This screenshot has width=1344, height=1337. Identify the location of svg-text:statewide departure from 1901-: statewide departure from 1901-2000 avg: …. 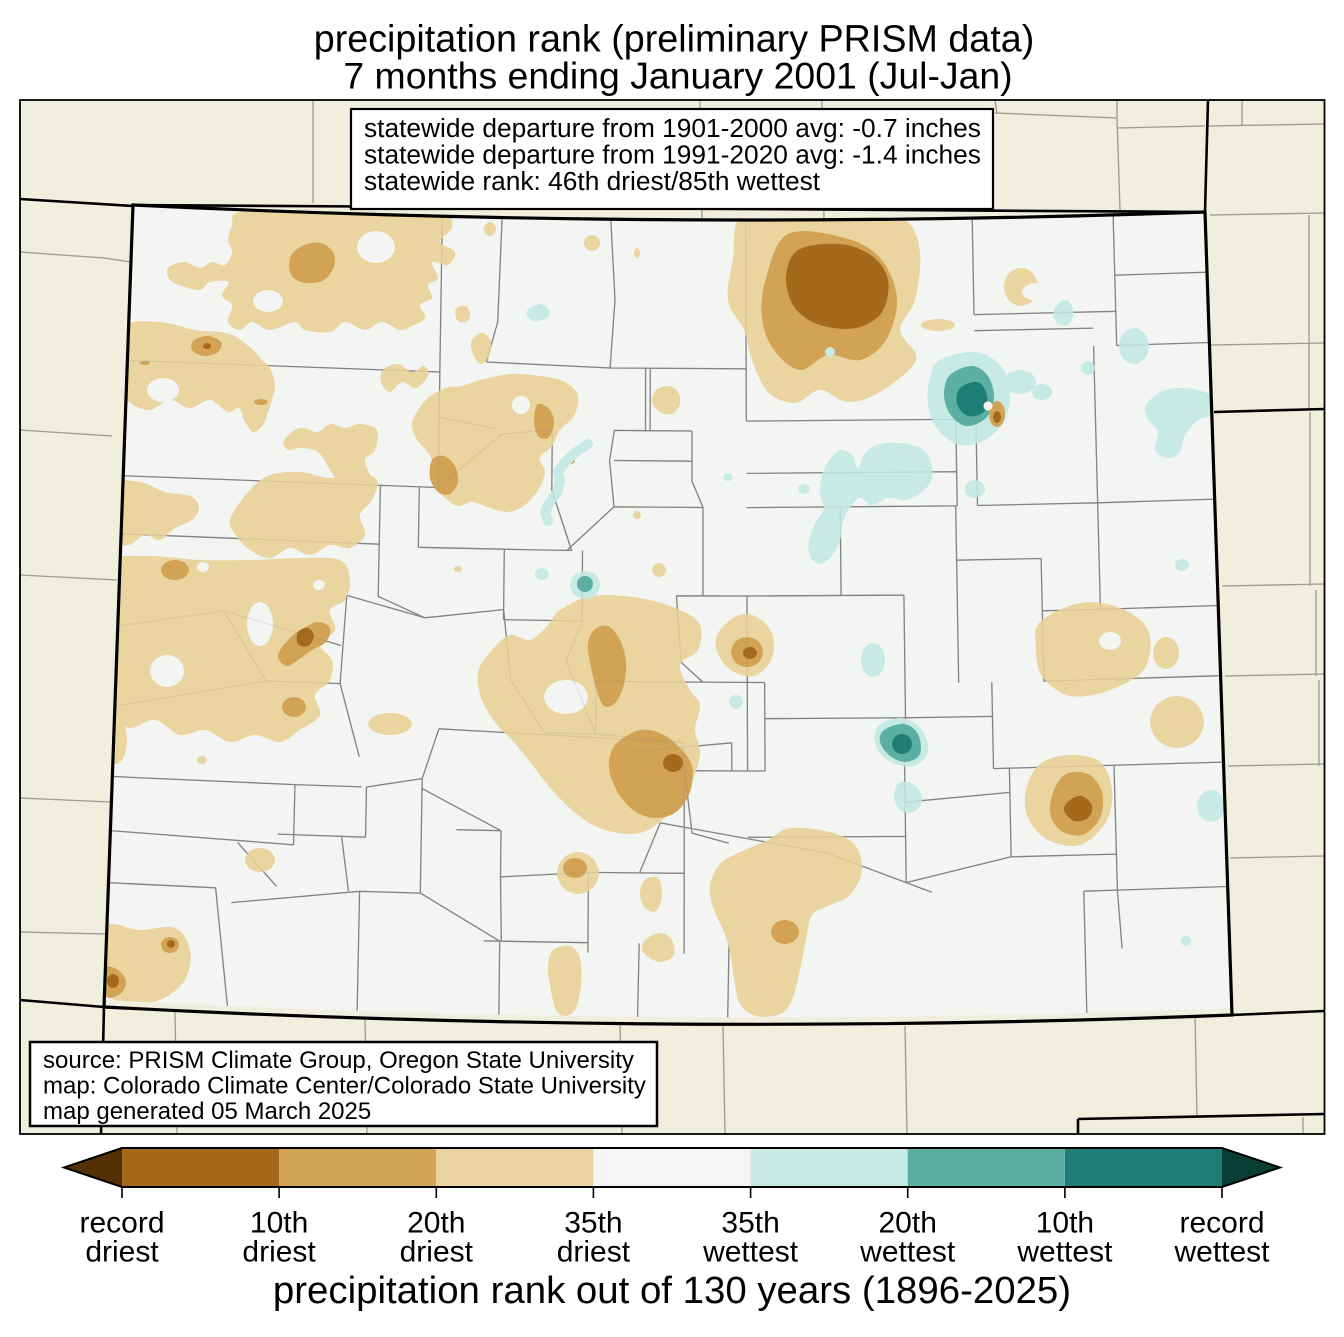
(672, 128).